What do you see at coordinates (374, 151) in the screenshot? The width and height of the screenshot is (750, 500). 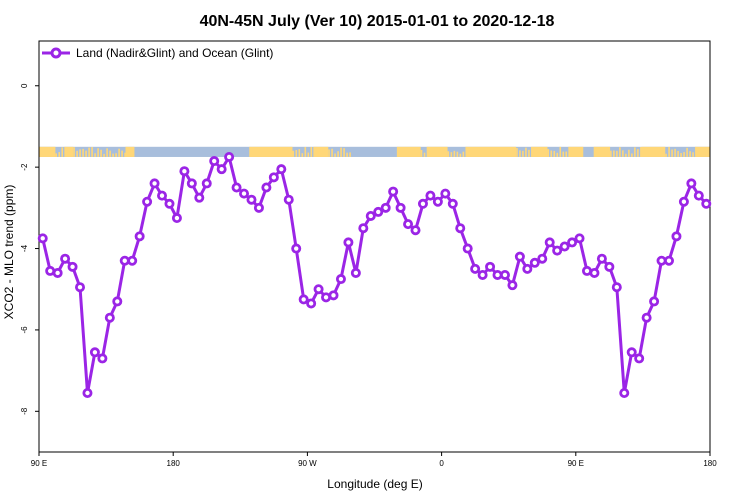 I see `surface-band` at bounding box center [374, 151].